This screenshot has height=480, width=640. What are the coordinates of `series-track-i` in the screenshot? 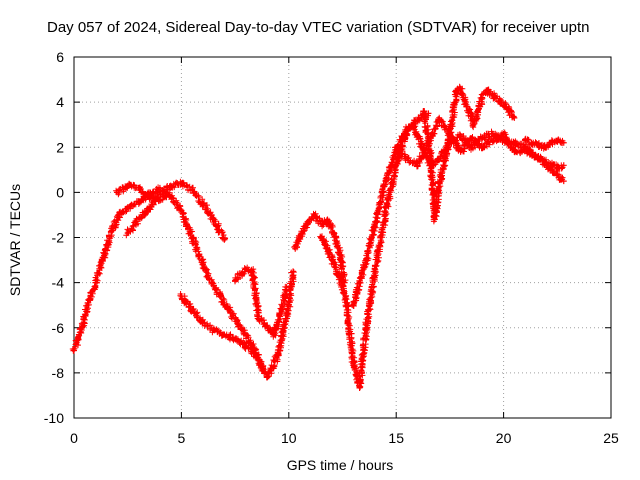 It's located at (469, 154).